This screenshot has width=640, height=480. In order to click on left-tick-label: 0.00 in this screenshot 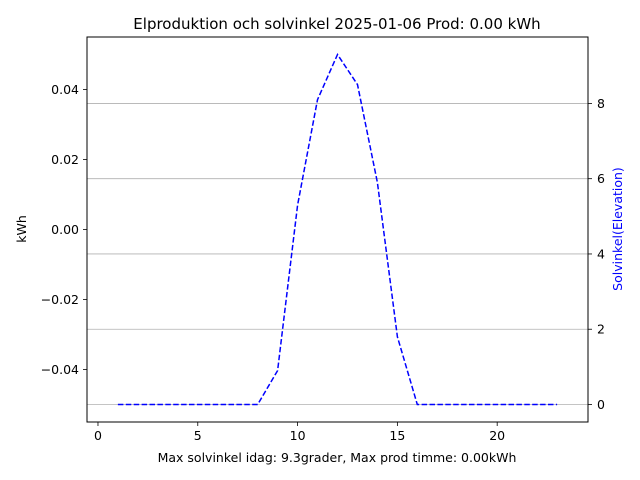, I will do `click(65, 229)`.